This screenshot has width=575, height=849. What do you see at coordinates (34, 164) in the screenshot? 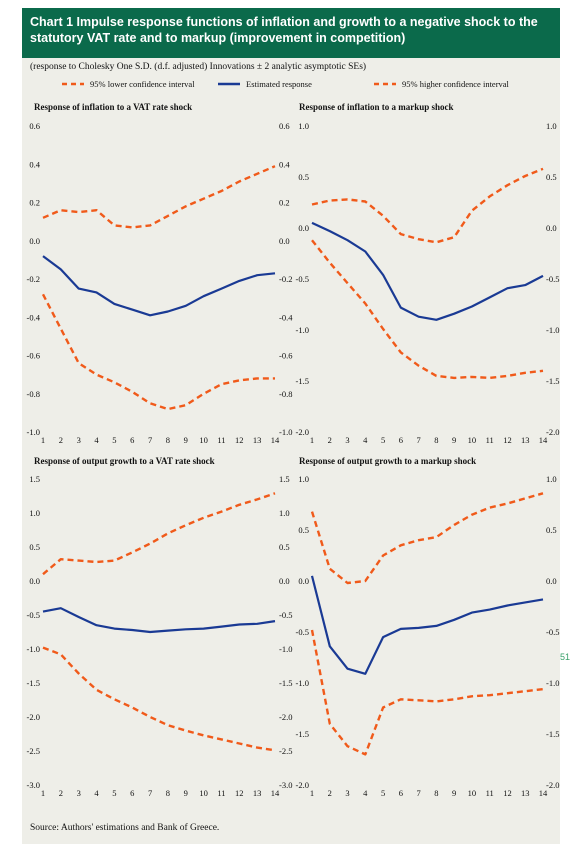
I see `y-tick-label-left: 0.4` at bounding box center [34, 164].